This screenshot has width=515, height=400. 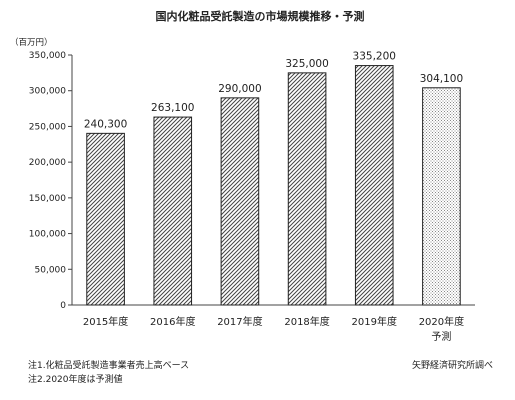 I want to click on x-tick-label: 2018年度, so click(x=306, y=321).